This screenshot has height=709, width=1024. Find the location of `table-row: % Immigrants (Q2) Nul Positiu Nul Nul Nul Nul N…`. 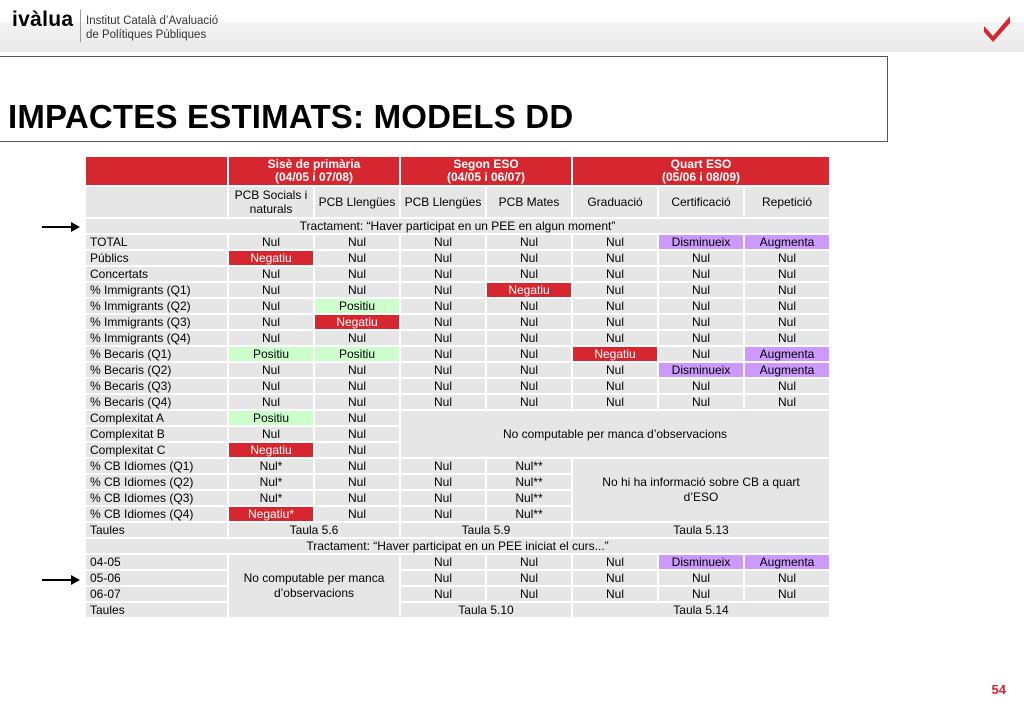

table-row: % Immigrants (Q2) Nul Positiu Nul Nul Nul Nul N… is located at coordinates (457, 306).